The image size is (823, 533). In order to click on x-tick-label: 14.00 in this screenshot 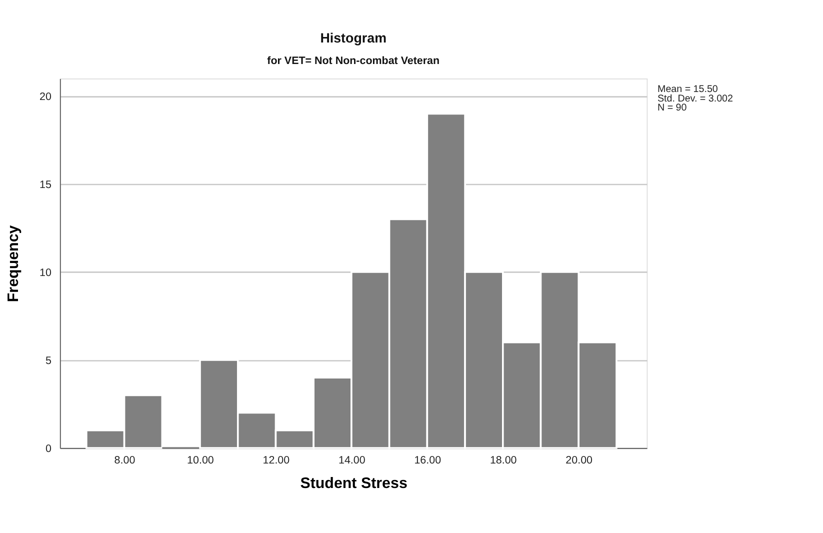, I will do `click(352, 460)`.